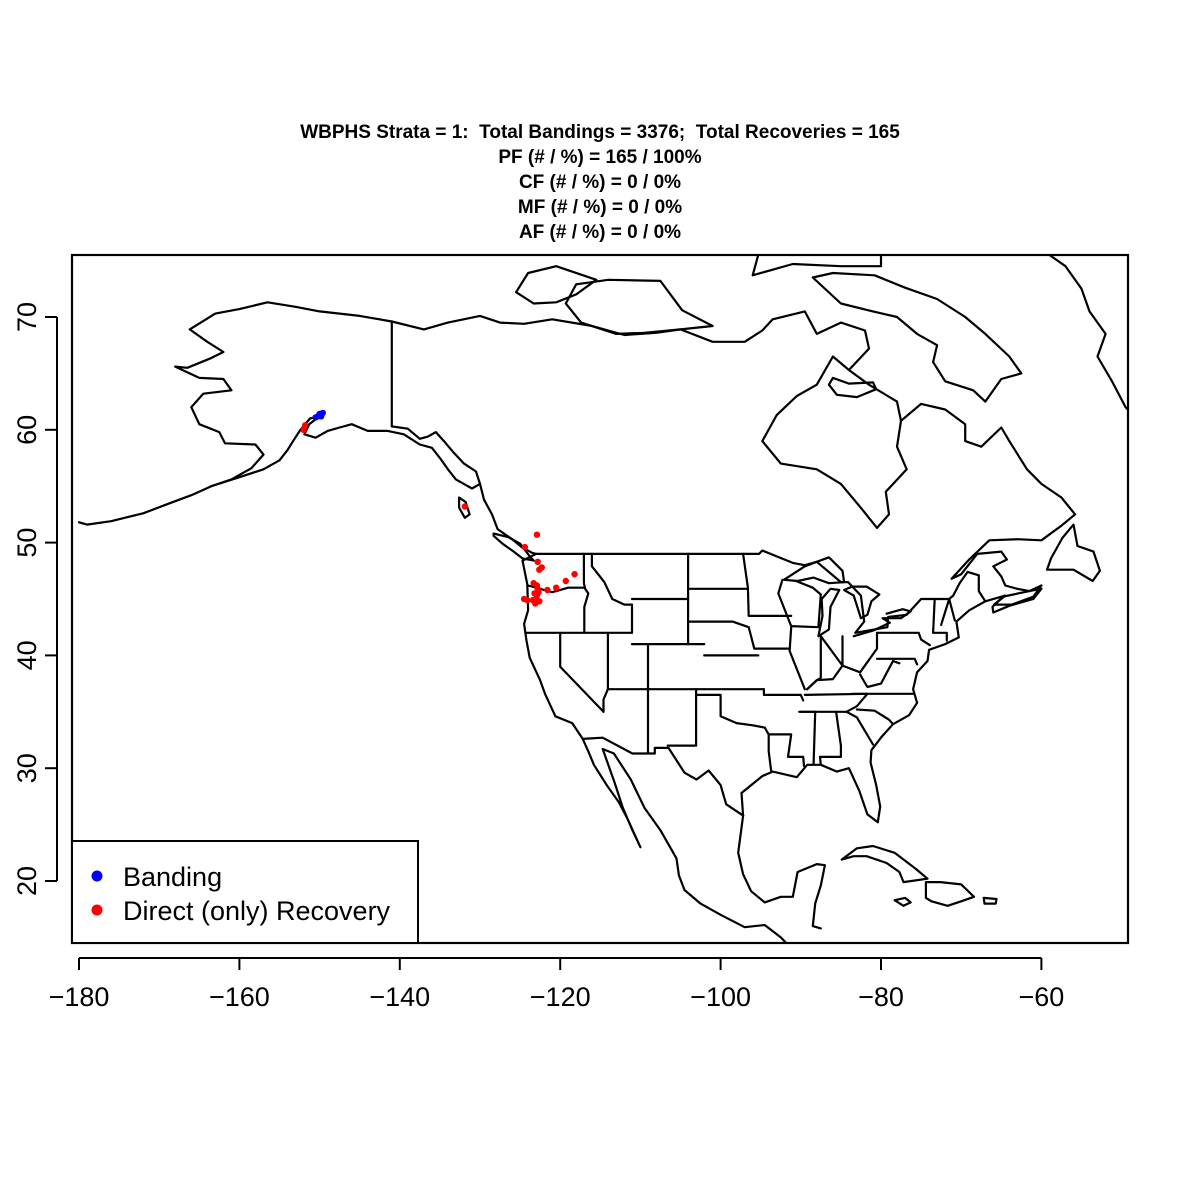 The image size is (1200, 1200). What do you see at coordinates (556, 285) in the screenshot?
I see `banks-island` at bounding box center [556, 285].